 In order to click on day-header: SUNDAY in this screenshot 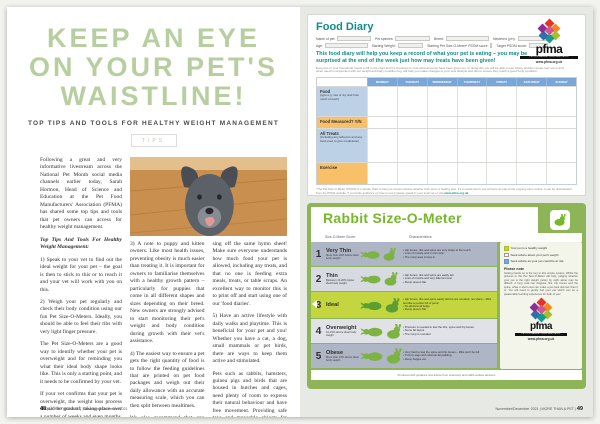, I will do `click(561, 82)`.